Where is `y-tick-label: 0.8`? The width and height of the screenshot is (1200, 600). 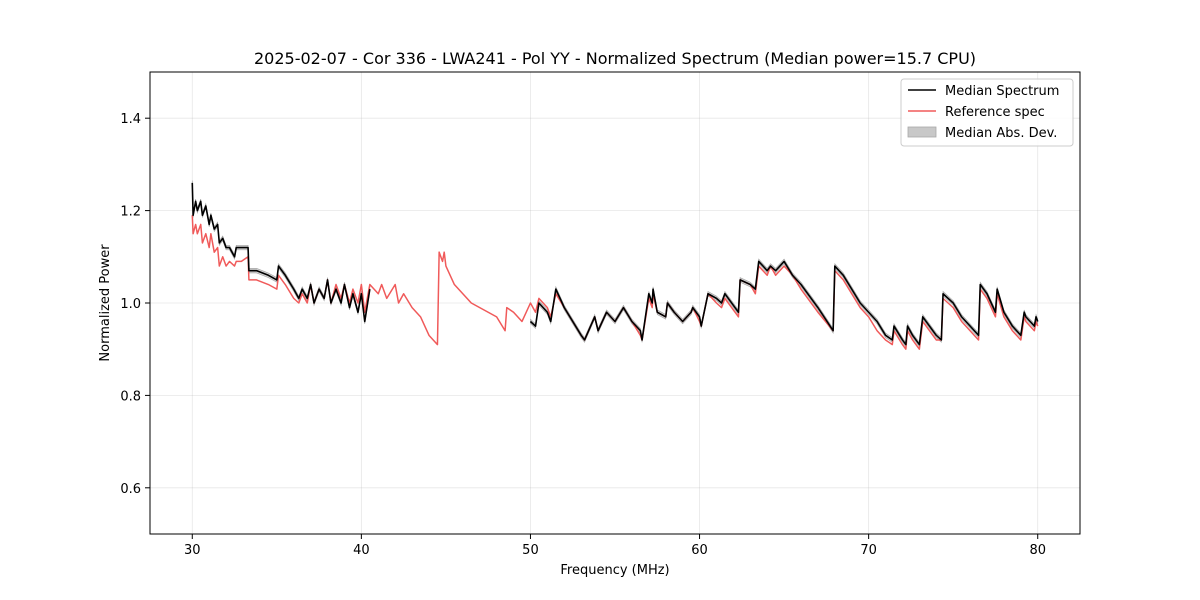 y-tick-label: 0.8 is located at coordinates (130, 396).